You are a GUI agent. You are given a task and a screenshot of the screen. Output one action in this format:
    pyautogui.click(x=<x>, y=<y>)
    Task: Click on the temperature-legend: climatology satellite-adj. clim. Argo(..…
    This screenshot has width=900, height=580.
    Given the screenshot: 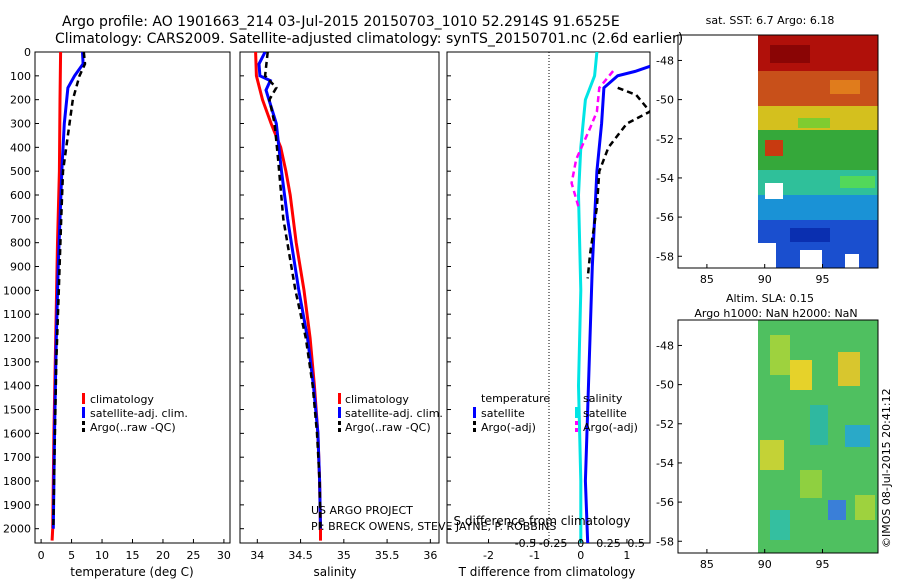 What is the action you would take?
    pyautogui.click(x=135, y=413)
    